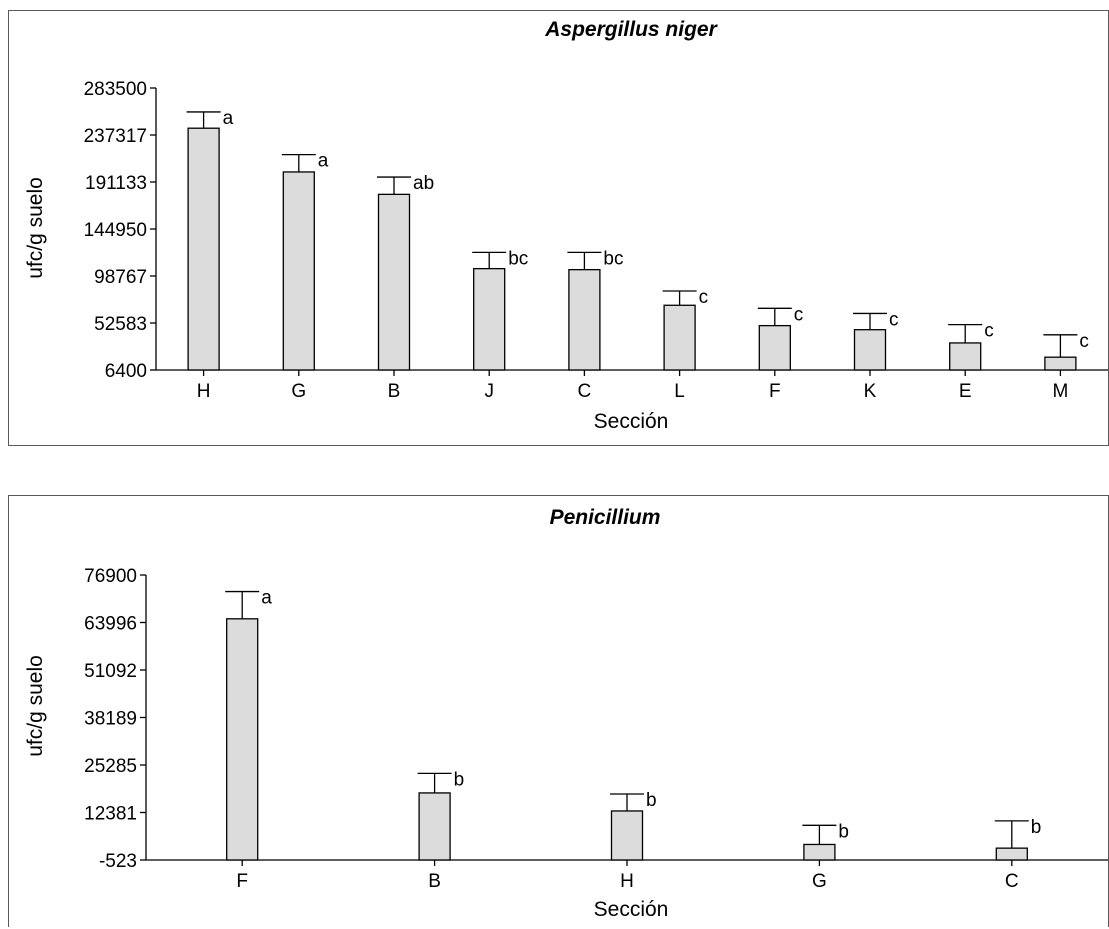 This screenshot has width=1109, height=929. What do you see at coordinates (118, 861) in the screenshot?
I see `y-tick-label: -523` at bounding box center [118, 861].